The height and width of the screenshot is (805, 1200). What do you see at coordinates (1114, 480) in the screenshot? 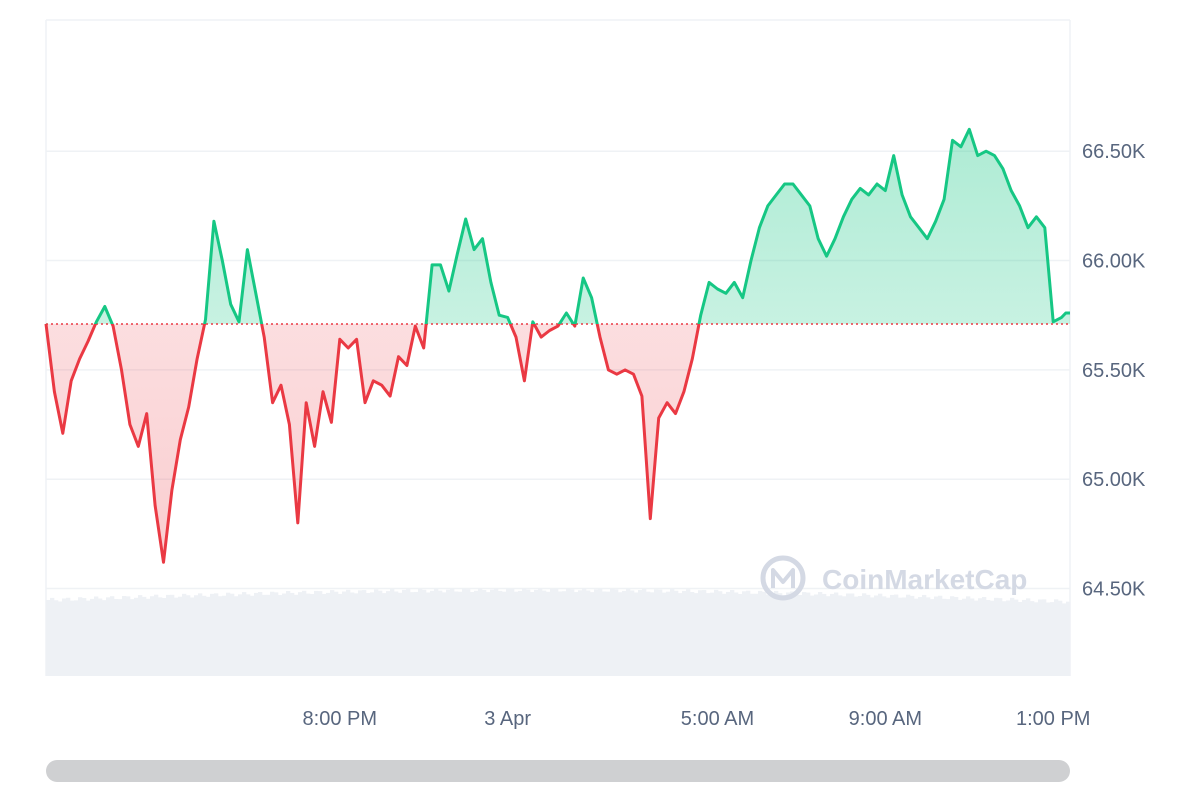
I see `y-tick-label: 65.00K` at bounding box center [1114, 480].